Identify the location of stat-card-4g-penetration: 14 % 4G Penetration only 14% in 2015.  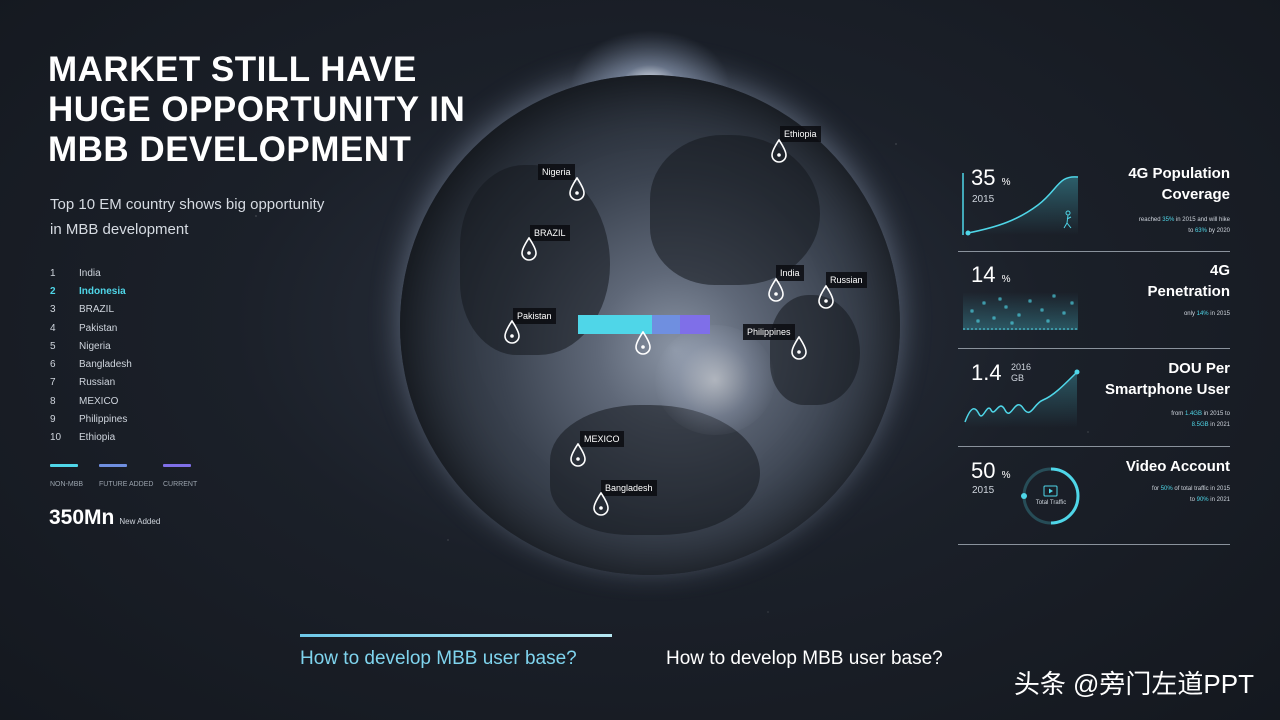
(1094, 299).